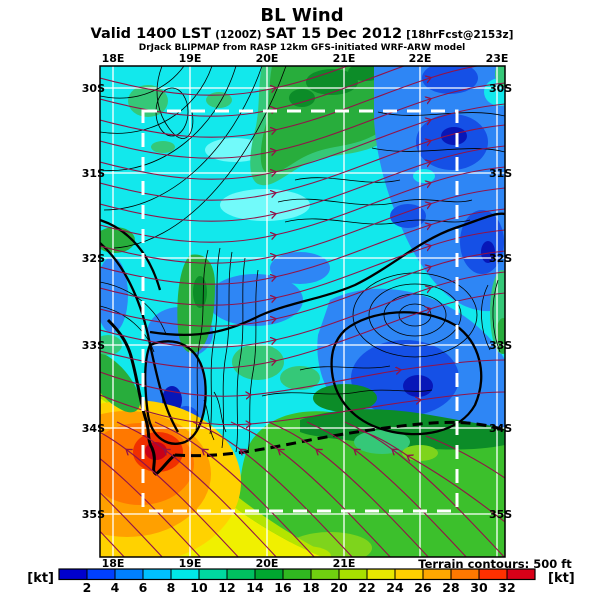 Image resolution: width=600 pixels, height=600 pixels. I want to click on colorbar-tick-label: 26, so click(423, 587).